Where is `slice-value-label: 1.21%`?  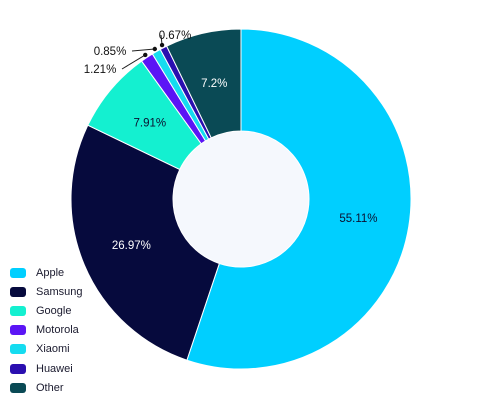
slice-value-label: 1.21% is located at coordinates (100, 70).